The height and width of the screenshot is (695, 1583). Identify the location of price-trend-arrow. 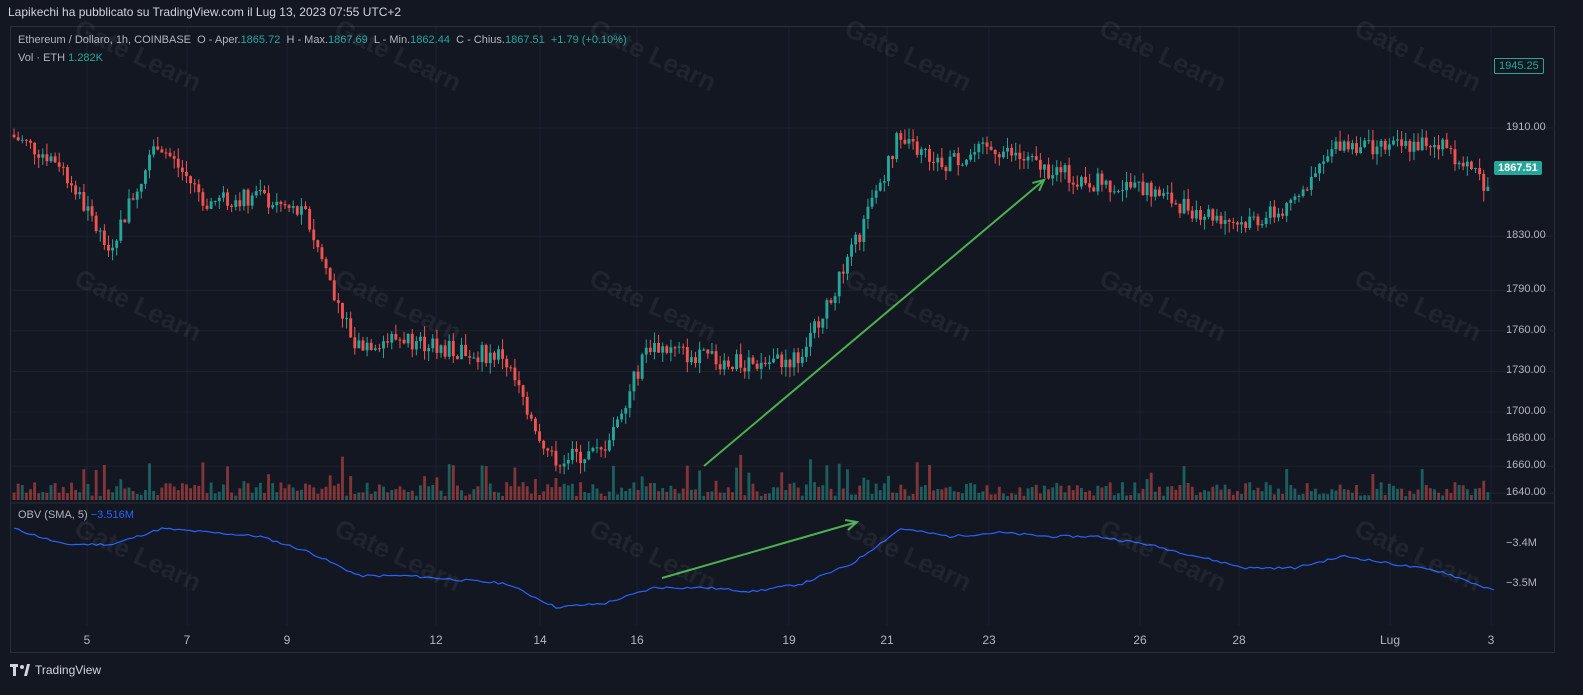
(874, 323).